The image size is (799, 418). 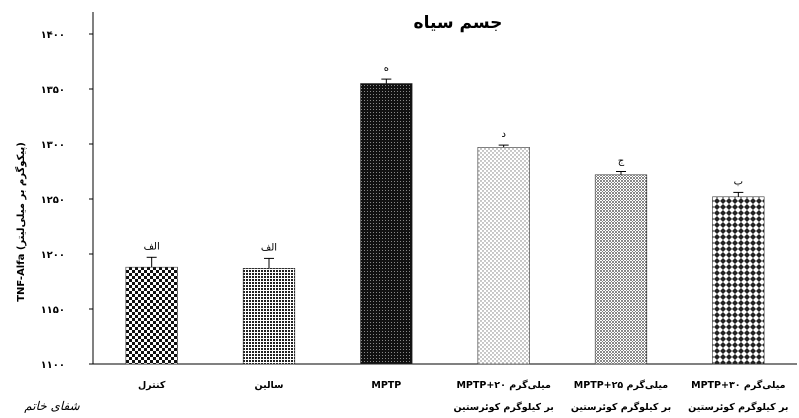 What do you see at coordinates (53, 200) in the screenshot?
I see `y-tick-label: ۱۲۵۰` at bounding box center [53, 200].